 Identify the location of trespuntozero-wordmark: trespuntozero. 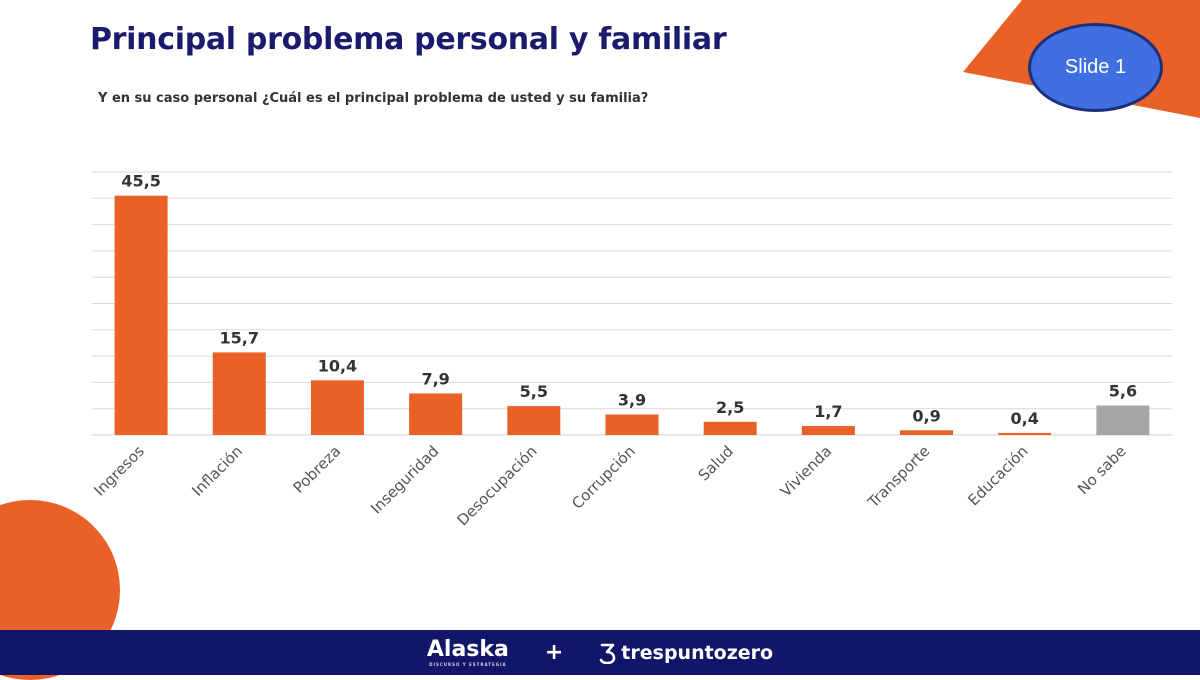
(697, 652).